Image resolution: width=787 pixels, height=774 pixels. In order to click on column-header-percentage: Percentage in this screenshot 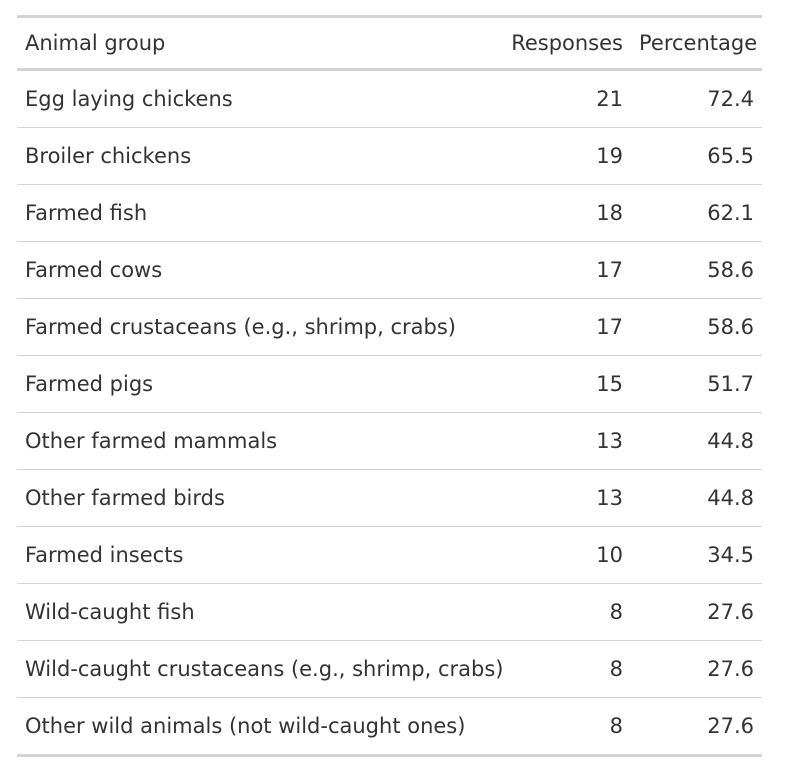, I will do `click(696, 43)`.